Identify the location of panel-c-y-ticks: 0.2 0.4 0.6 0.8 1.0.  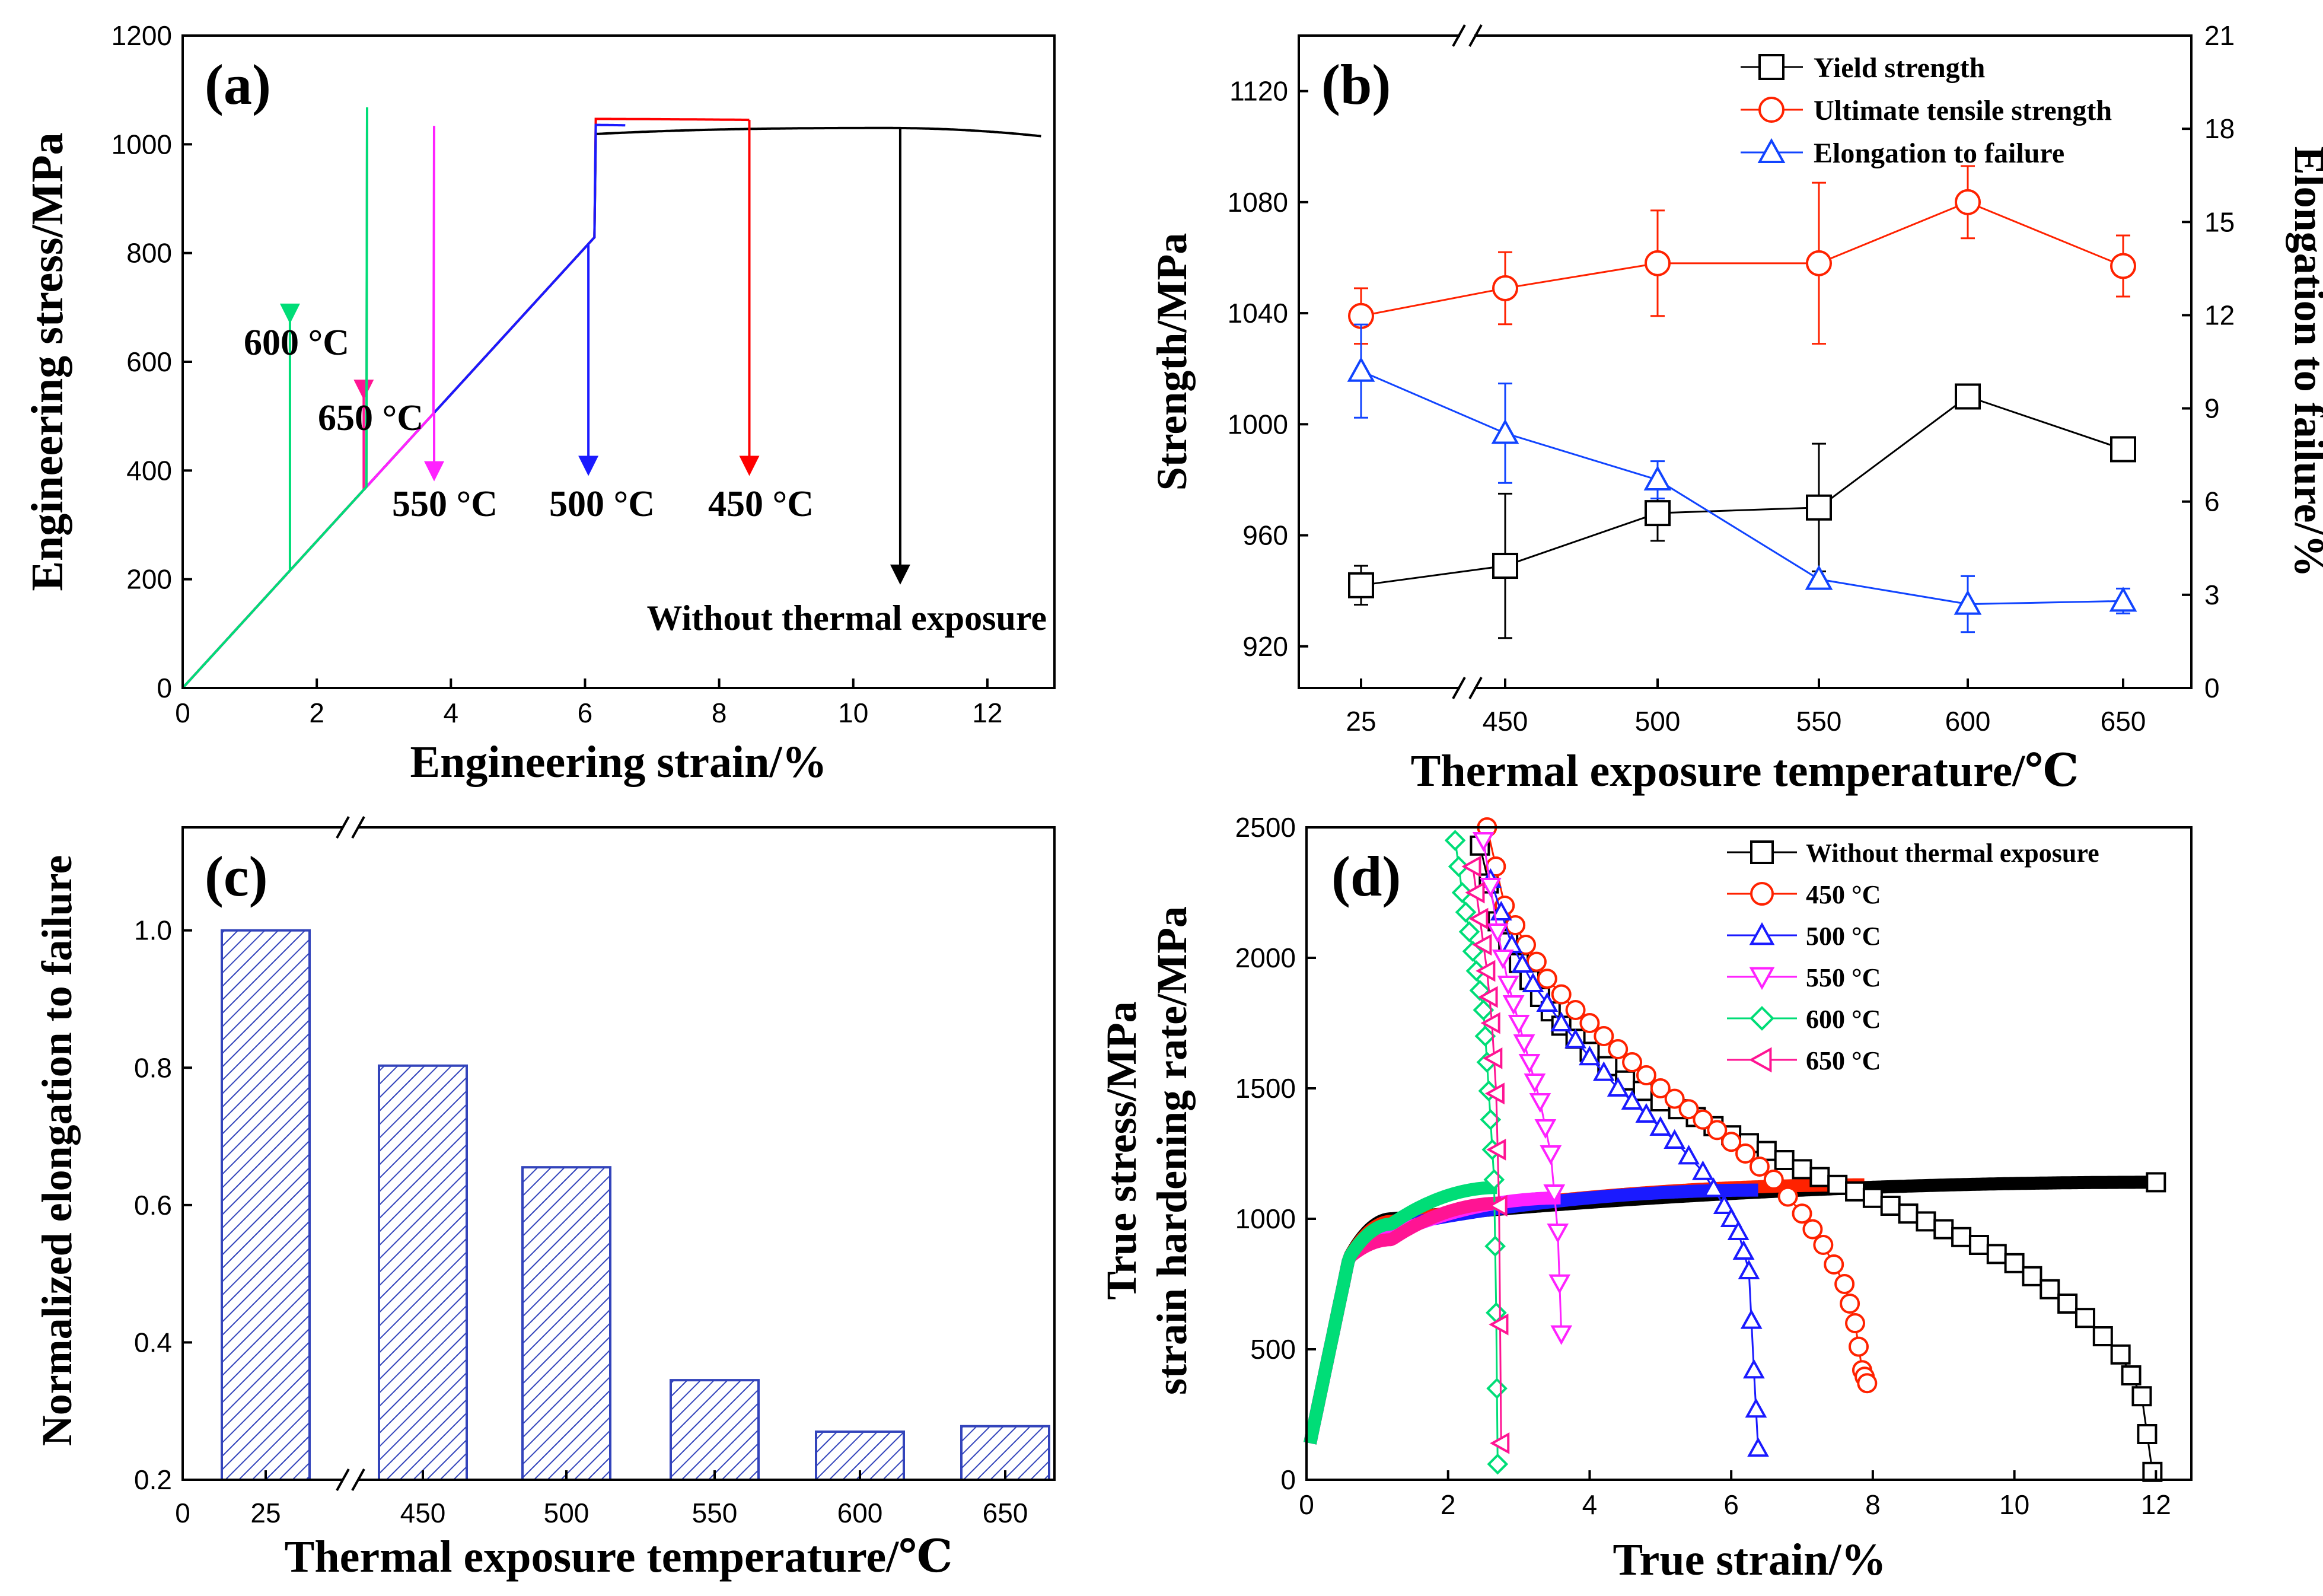
(163, 1205).